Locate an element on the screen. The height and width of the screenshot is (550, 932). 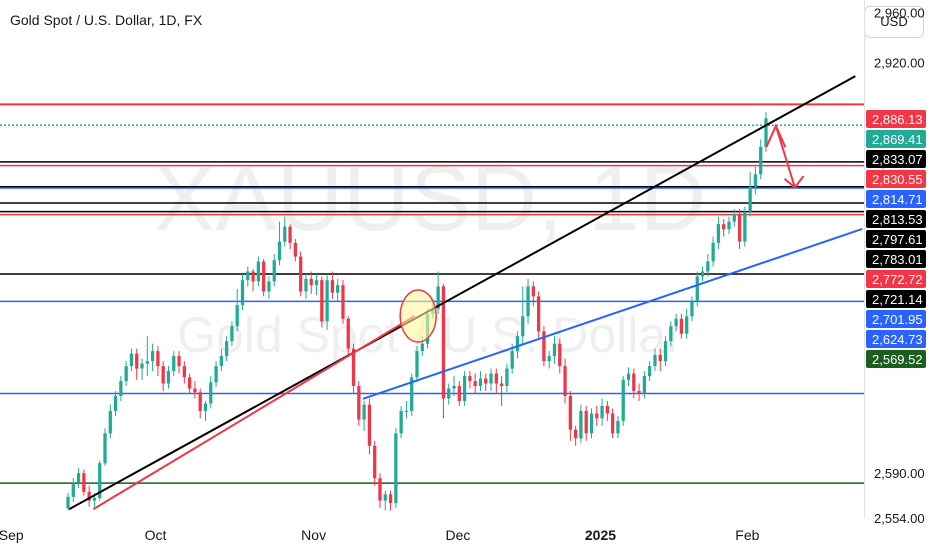
chart-title: Gold Spot / U.S. Dollar, 1D, FX is located at coordinates (106, 20).